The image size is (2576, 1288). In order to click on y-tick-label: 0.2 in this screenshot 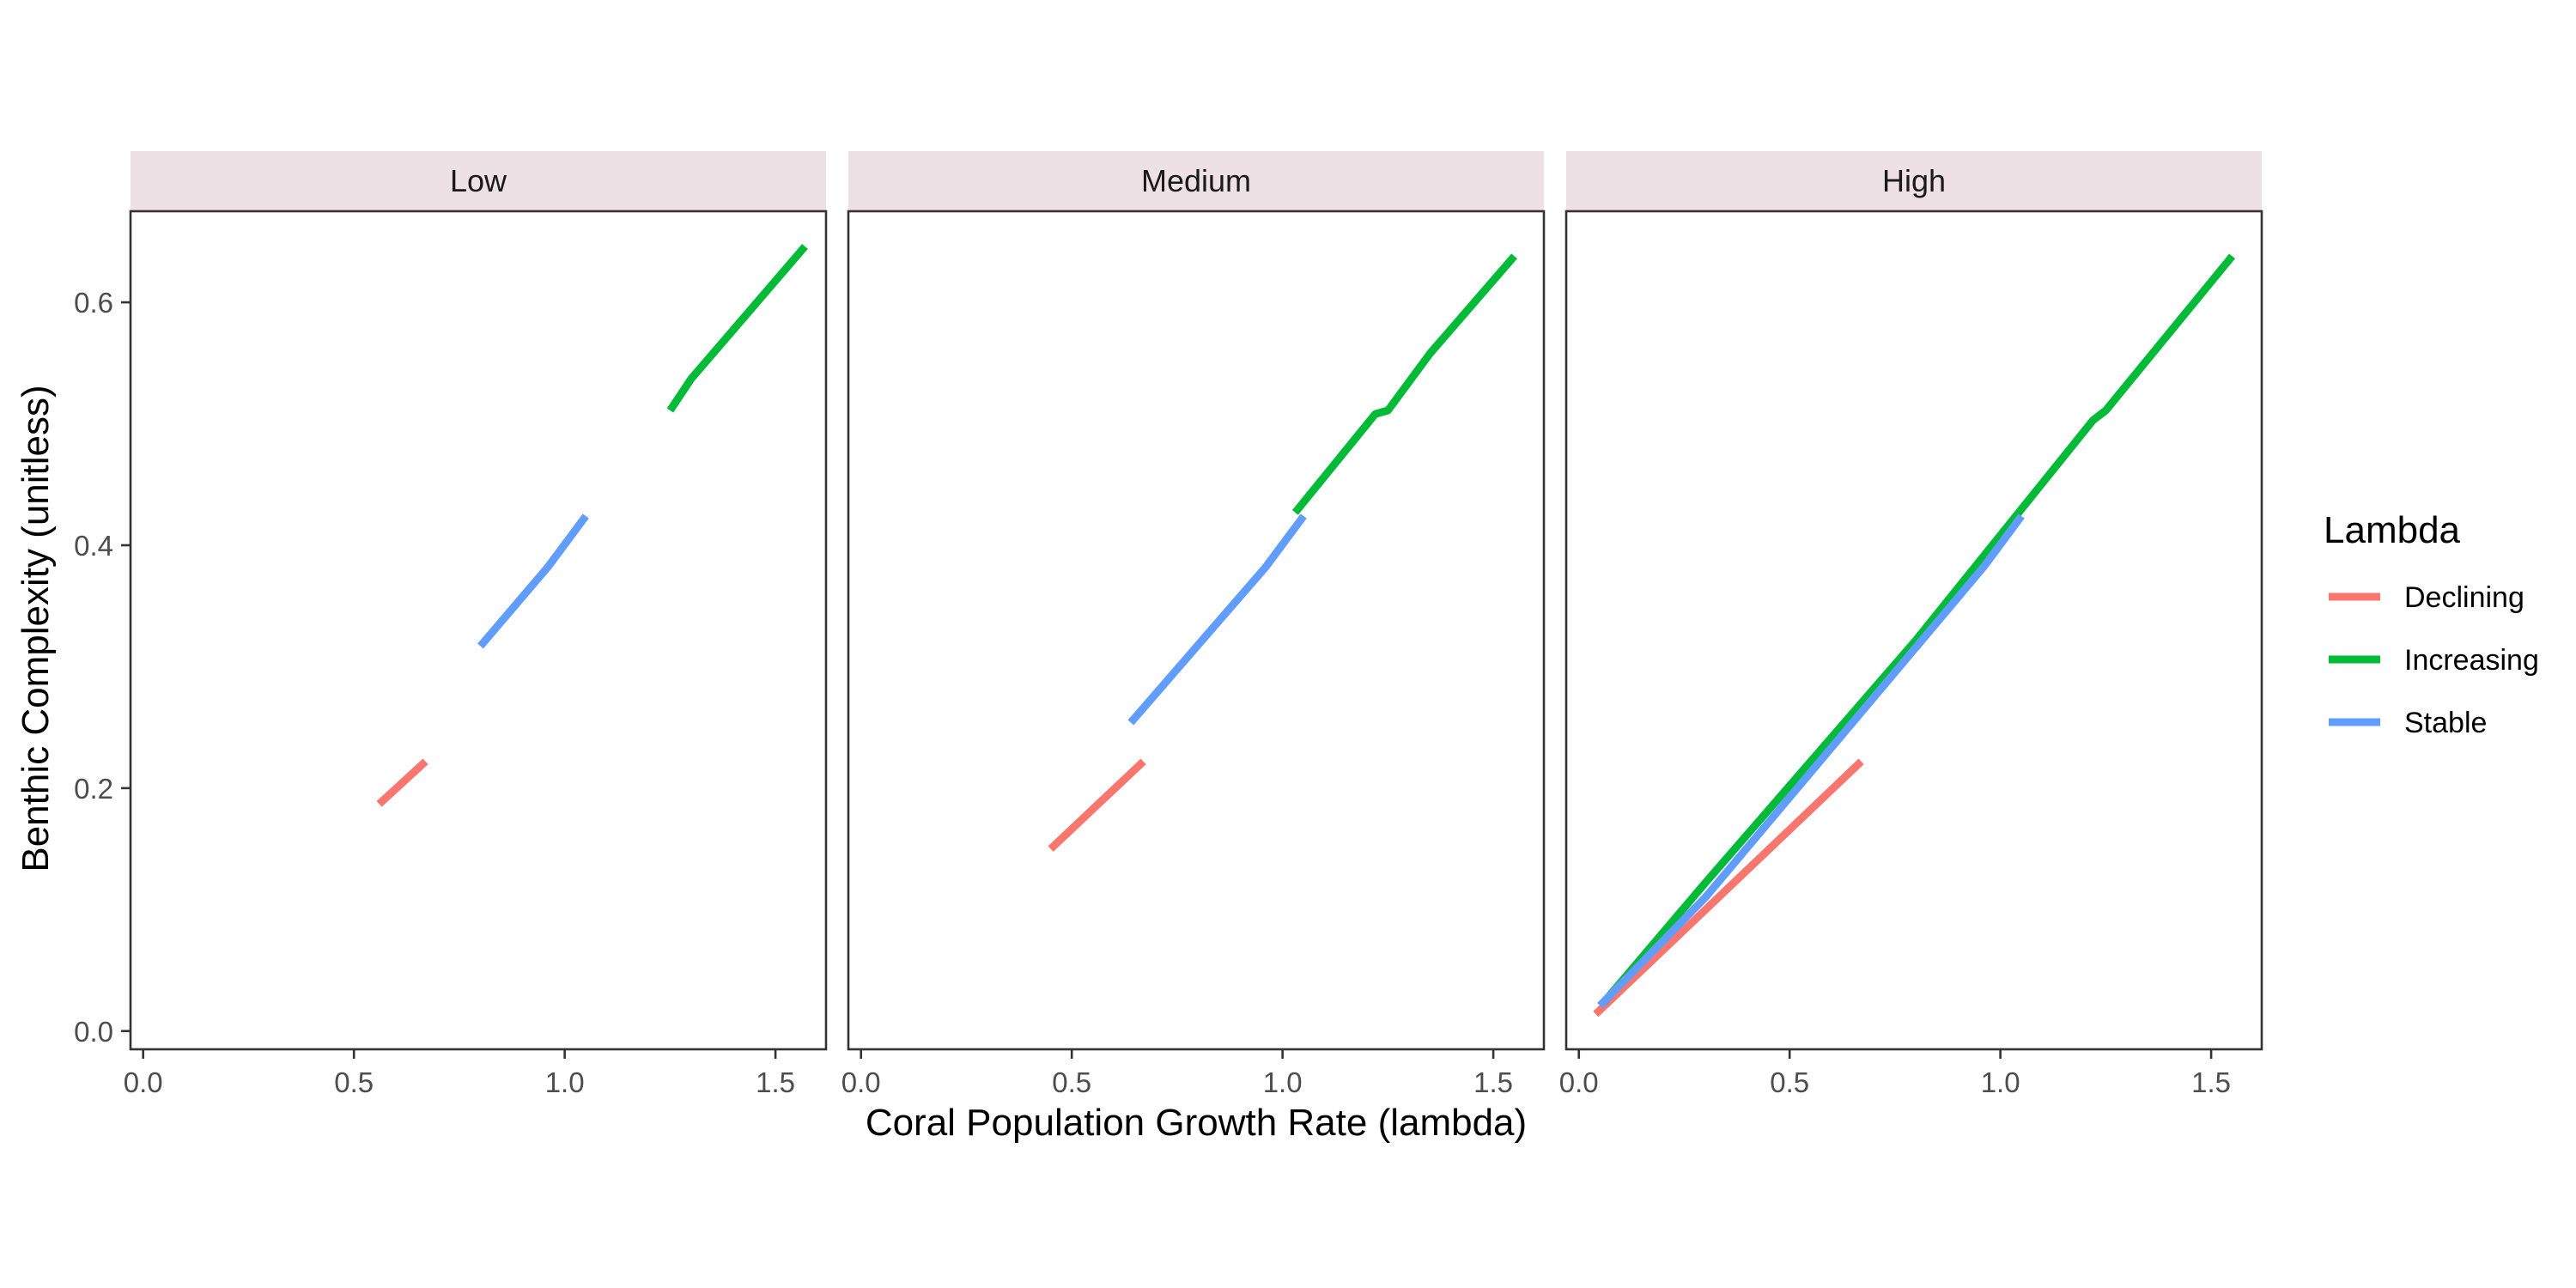, I will do `click(93, 789)`.